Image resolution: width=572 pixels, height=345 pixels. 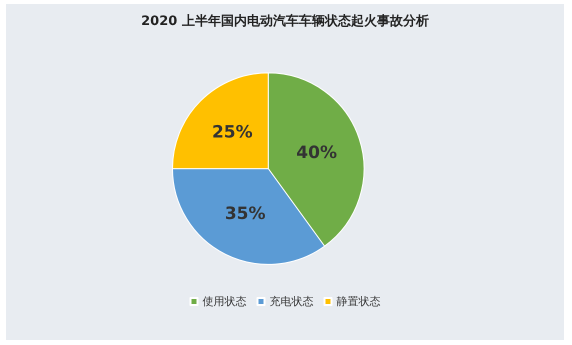 I want to click on legend-label: 静置状态, so click(x=358, y=301).